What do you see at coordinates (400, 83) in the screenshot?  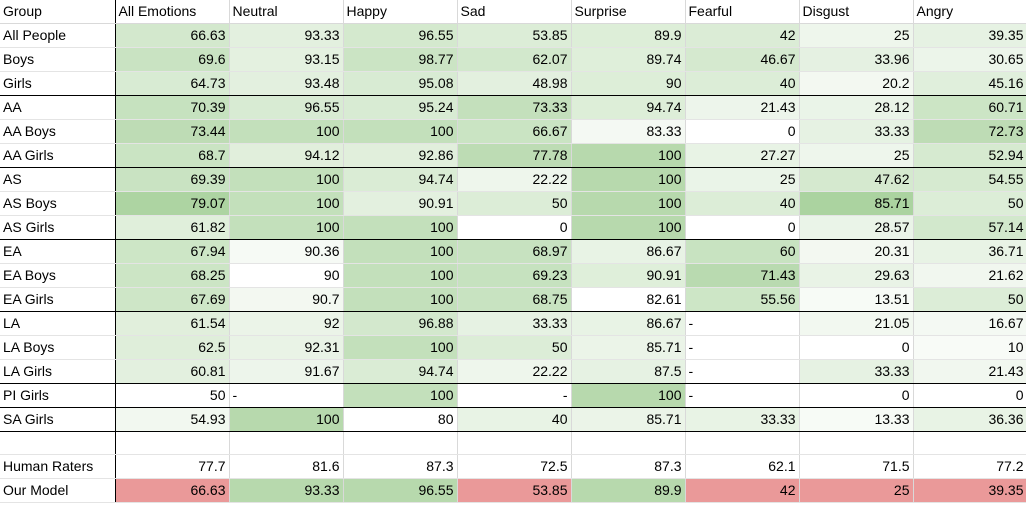 I see `score-cell: 95.08` at bounding box center [400, 83].